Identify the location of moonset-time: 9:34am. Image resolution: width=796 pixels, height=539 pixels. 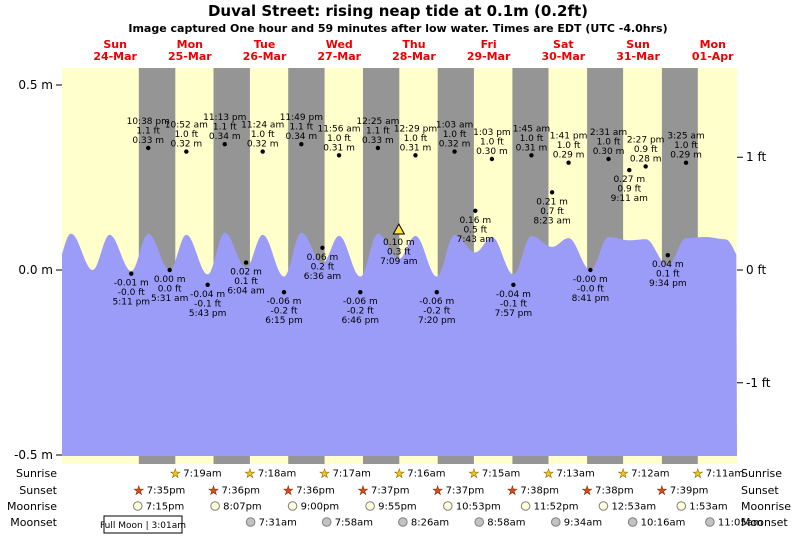
(583, 523).